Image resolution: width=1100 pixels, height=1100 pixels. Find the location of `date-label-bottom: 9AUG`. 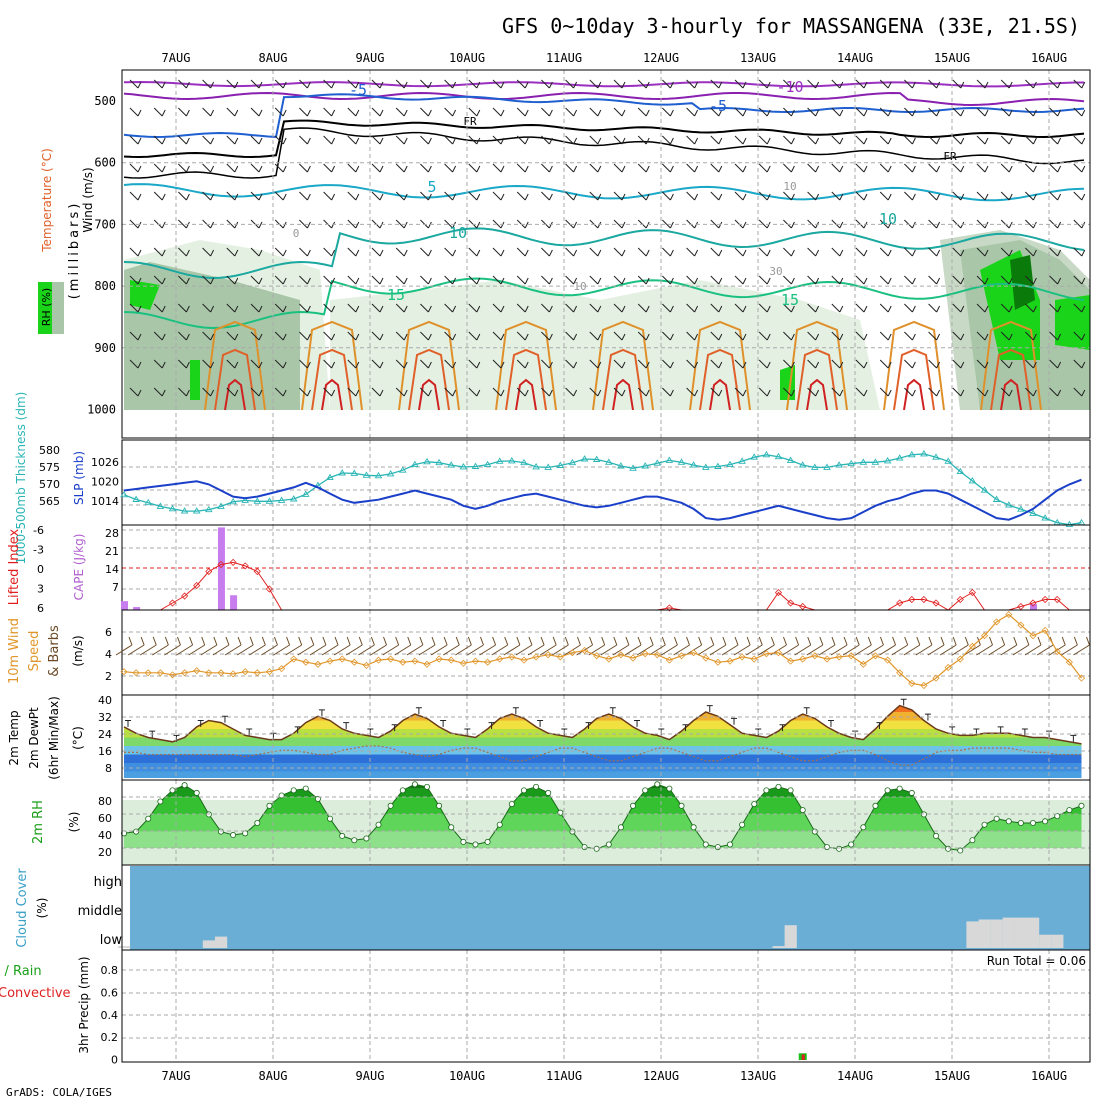

date-label-bottom: 9AUG is located at coordinates (370, 1076).